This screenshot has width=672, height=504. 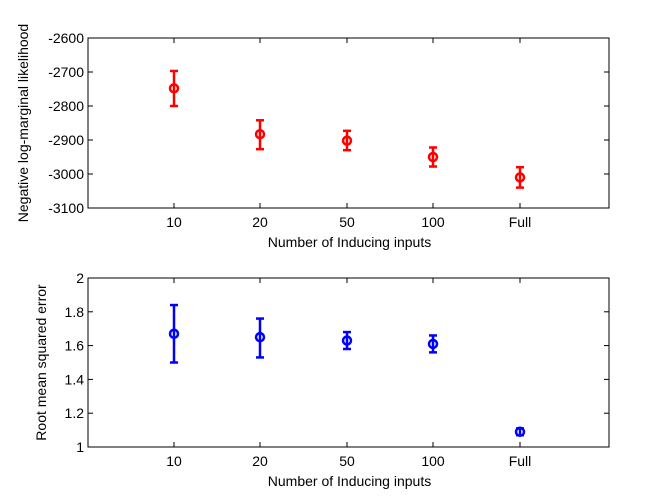 I want to click on top-x-axis-label: Number of Inducing inputs, so click(x=349, y=242).